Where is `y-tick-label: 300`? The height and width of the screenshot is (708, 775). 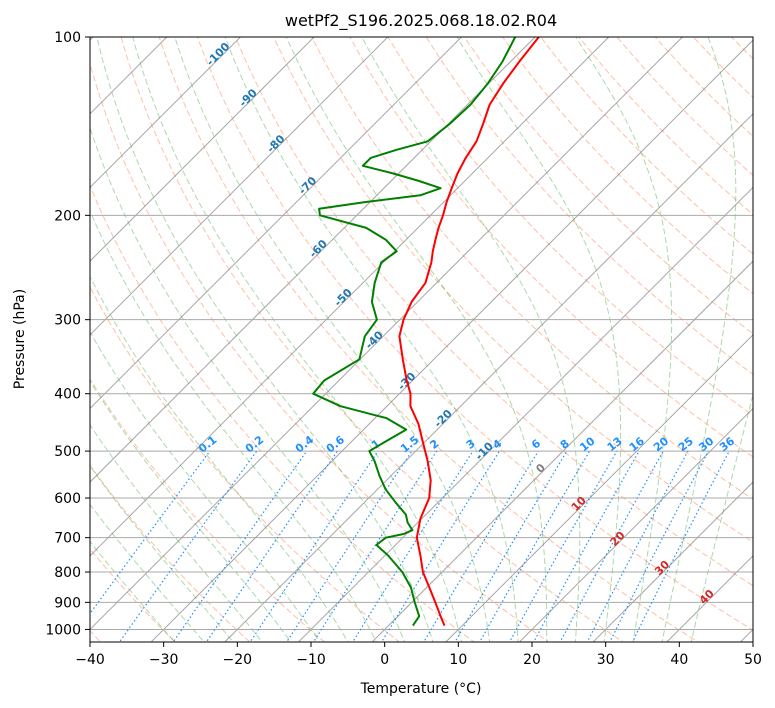 y-tick-label: 300 is located at coordinates (67, 321).